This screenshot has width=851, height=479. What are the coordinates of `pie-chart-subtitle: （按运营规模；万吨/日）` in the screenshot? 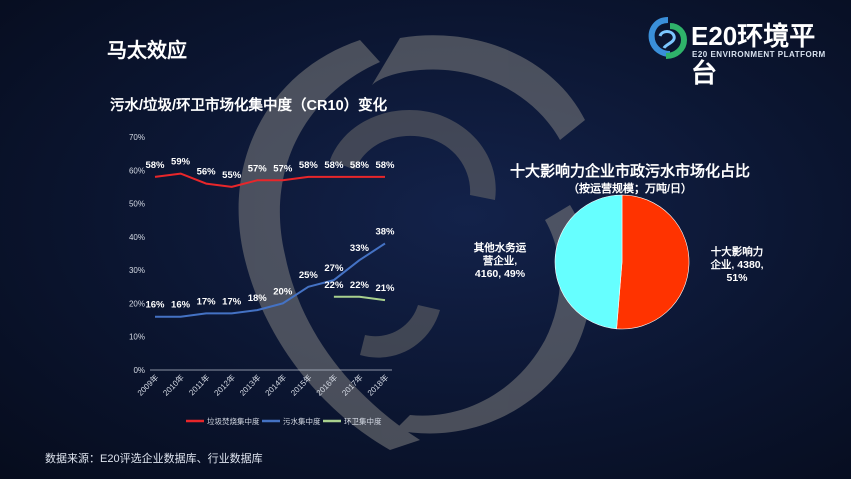 It's located at (630, 189).